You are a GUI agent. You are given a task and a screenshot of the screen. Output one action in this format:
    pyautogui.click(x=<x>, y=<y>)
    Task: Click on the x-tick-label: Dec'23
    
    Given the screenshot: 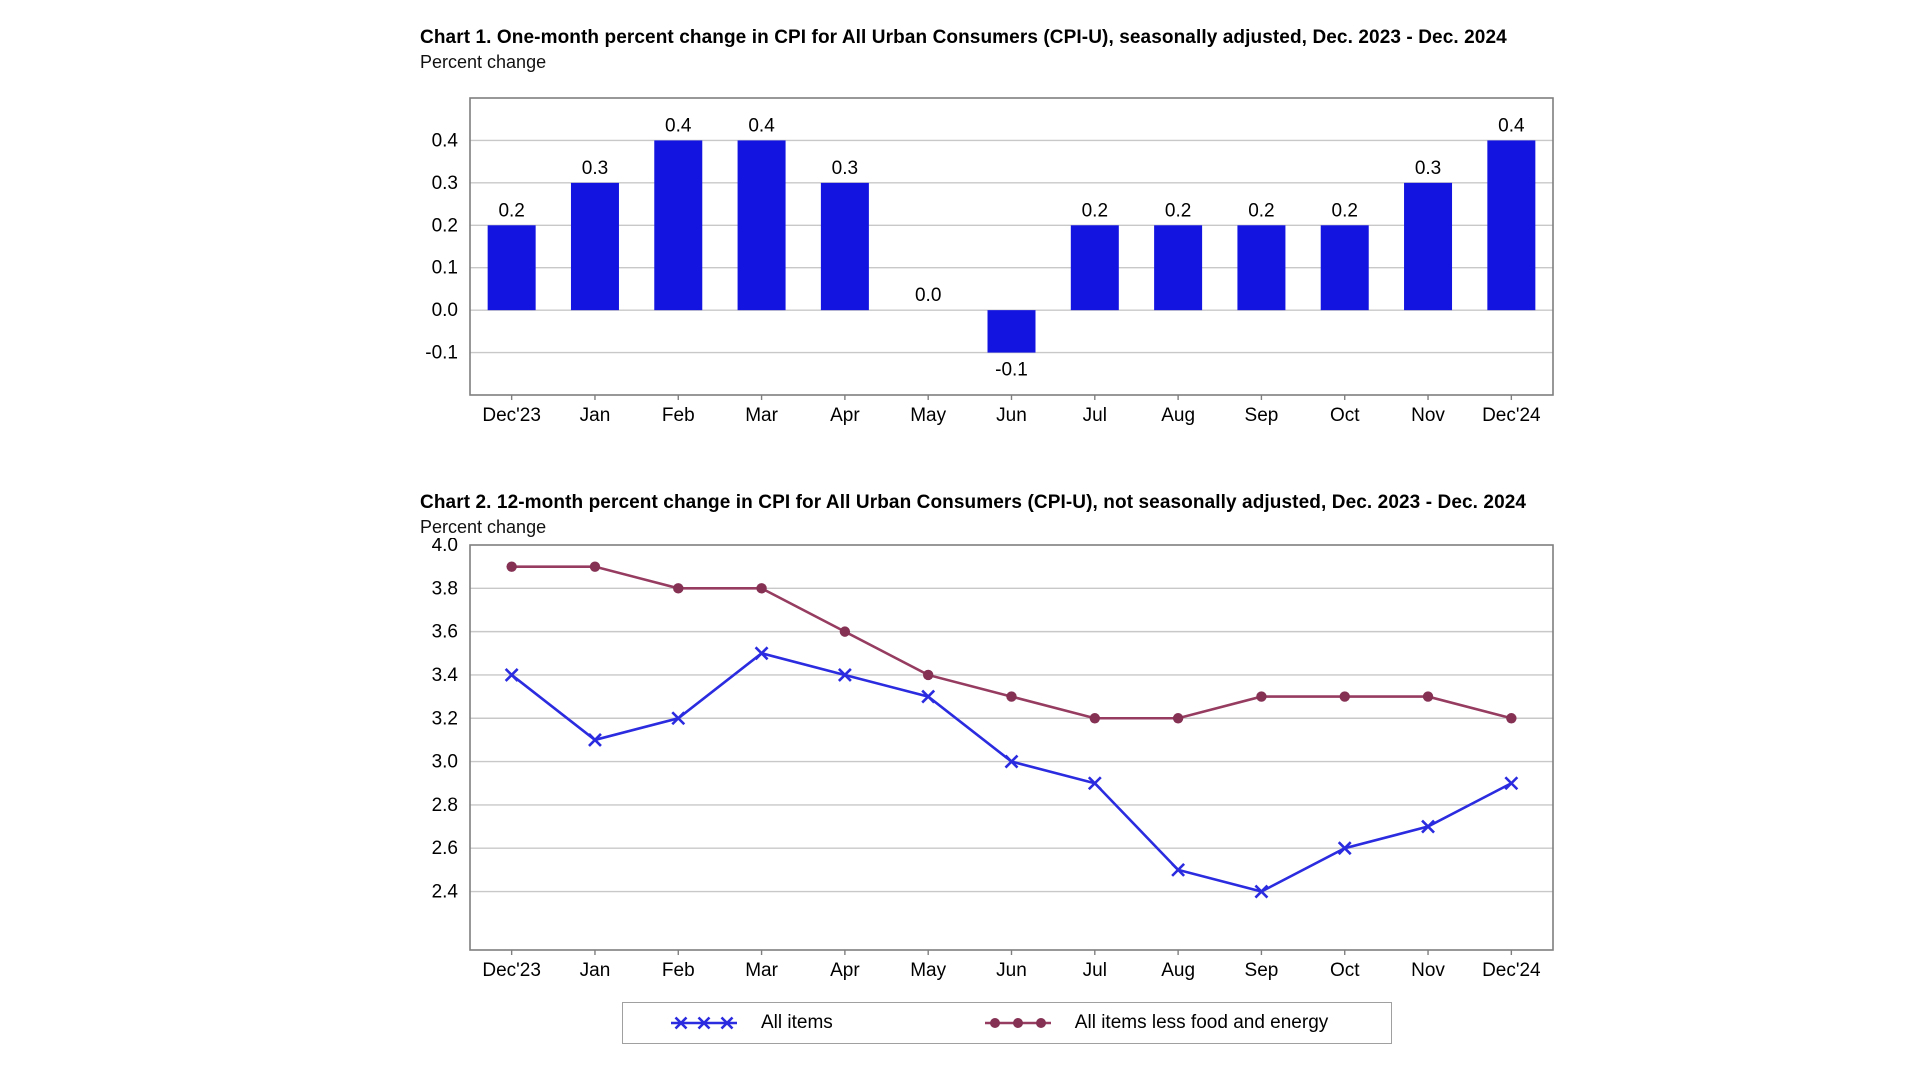 What is the action you would take?
    pyautogui.click(x=511, y=415)
    